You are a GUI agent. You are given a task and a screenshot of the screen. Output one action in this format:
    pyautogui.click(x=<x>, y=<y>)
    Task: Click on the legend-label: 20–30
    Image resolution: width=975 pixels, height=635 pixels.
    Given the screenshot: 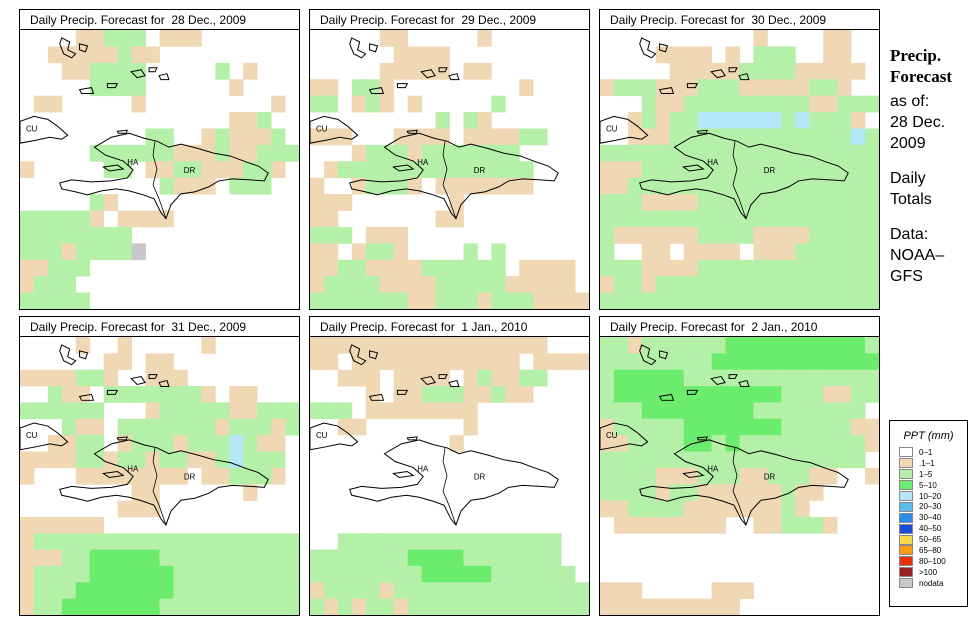 What is the action you would take?
    pyautogui.click(x=930, y=507)
    